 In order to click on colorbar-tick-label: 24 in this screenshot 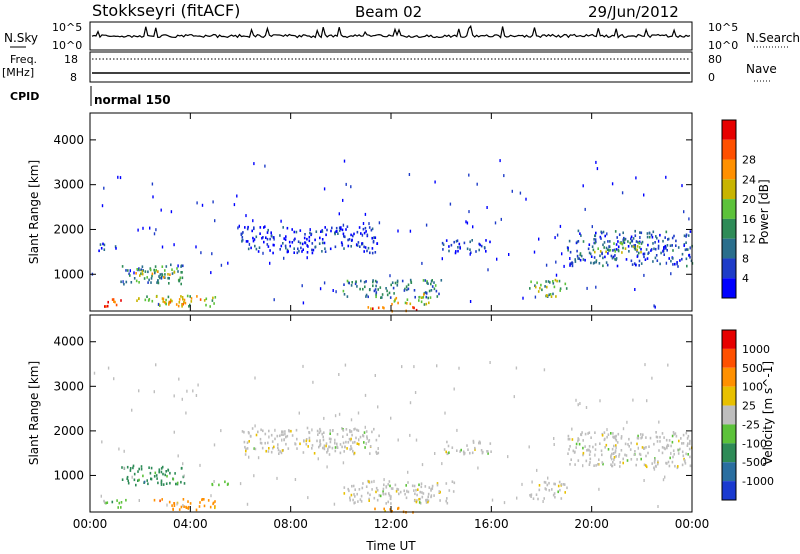, I will do `click(749, 179)`.